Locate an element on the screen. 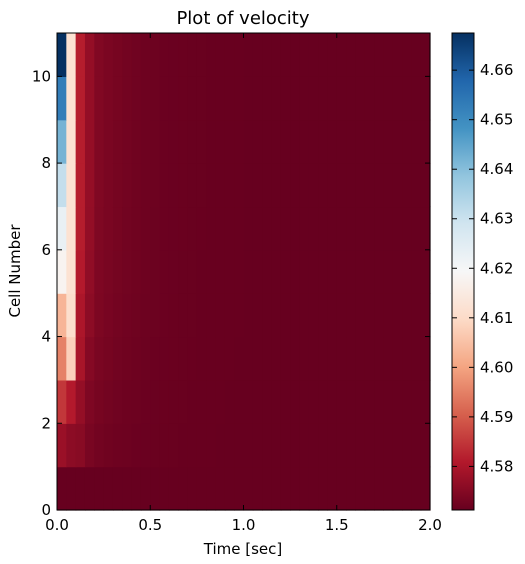 The height and width of the screenshot is (564, 525). colorbar-tick-label: 4.58 is located at coordinates (496, 466).